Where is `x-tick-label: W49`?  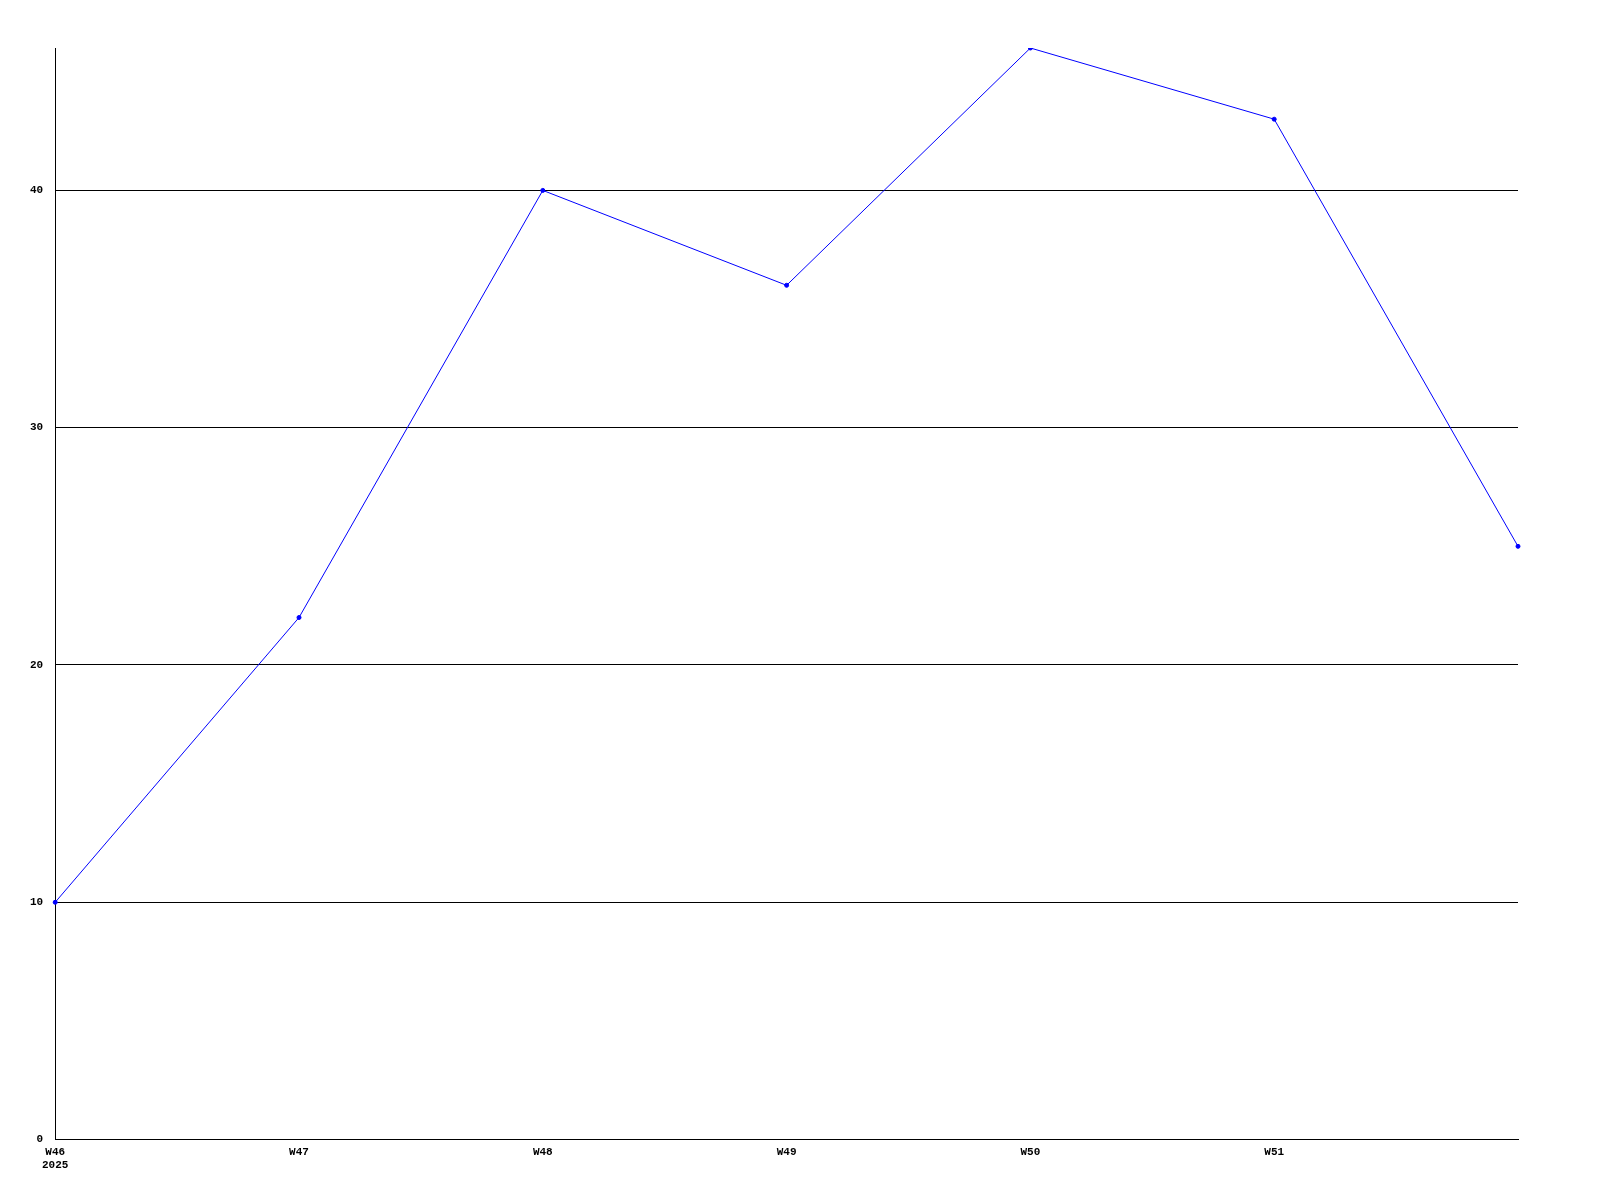 x-tick-label: W49 is located at coordinates (786, 1151).